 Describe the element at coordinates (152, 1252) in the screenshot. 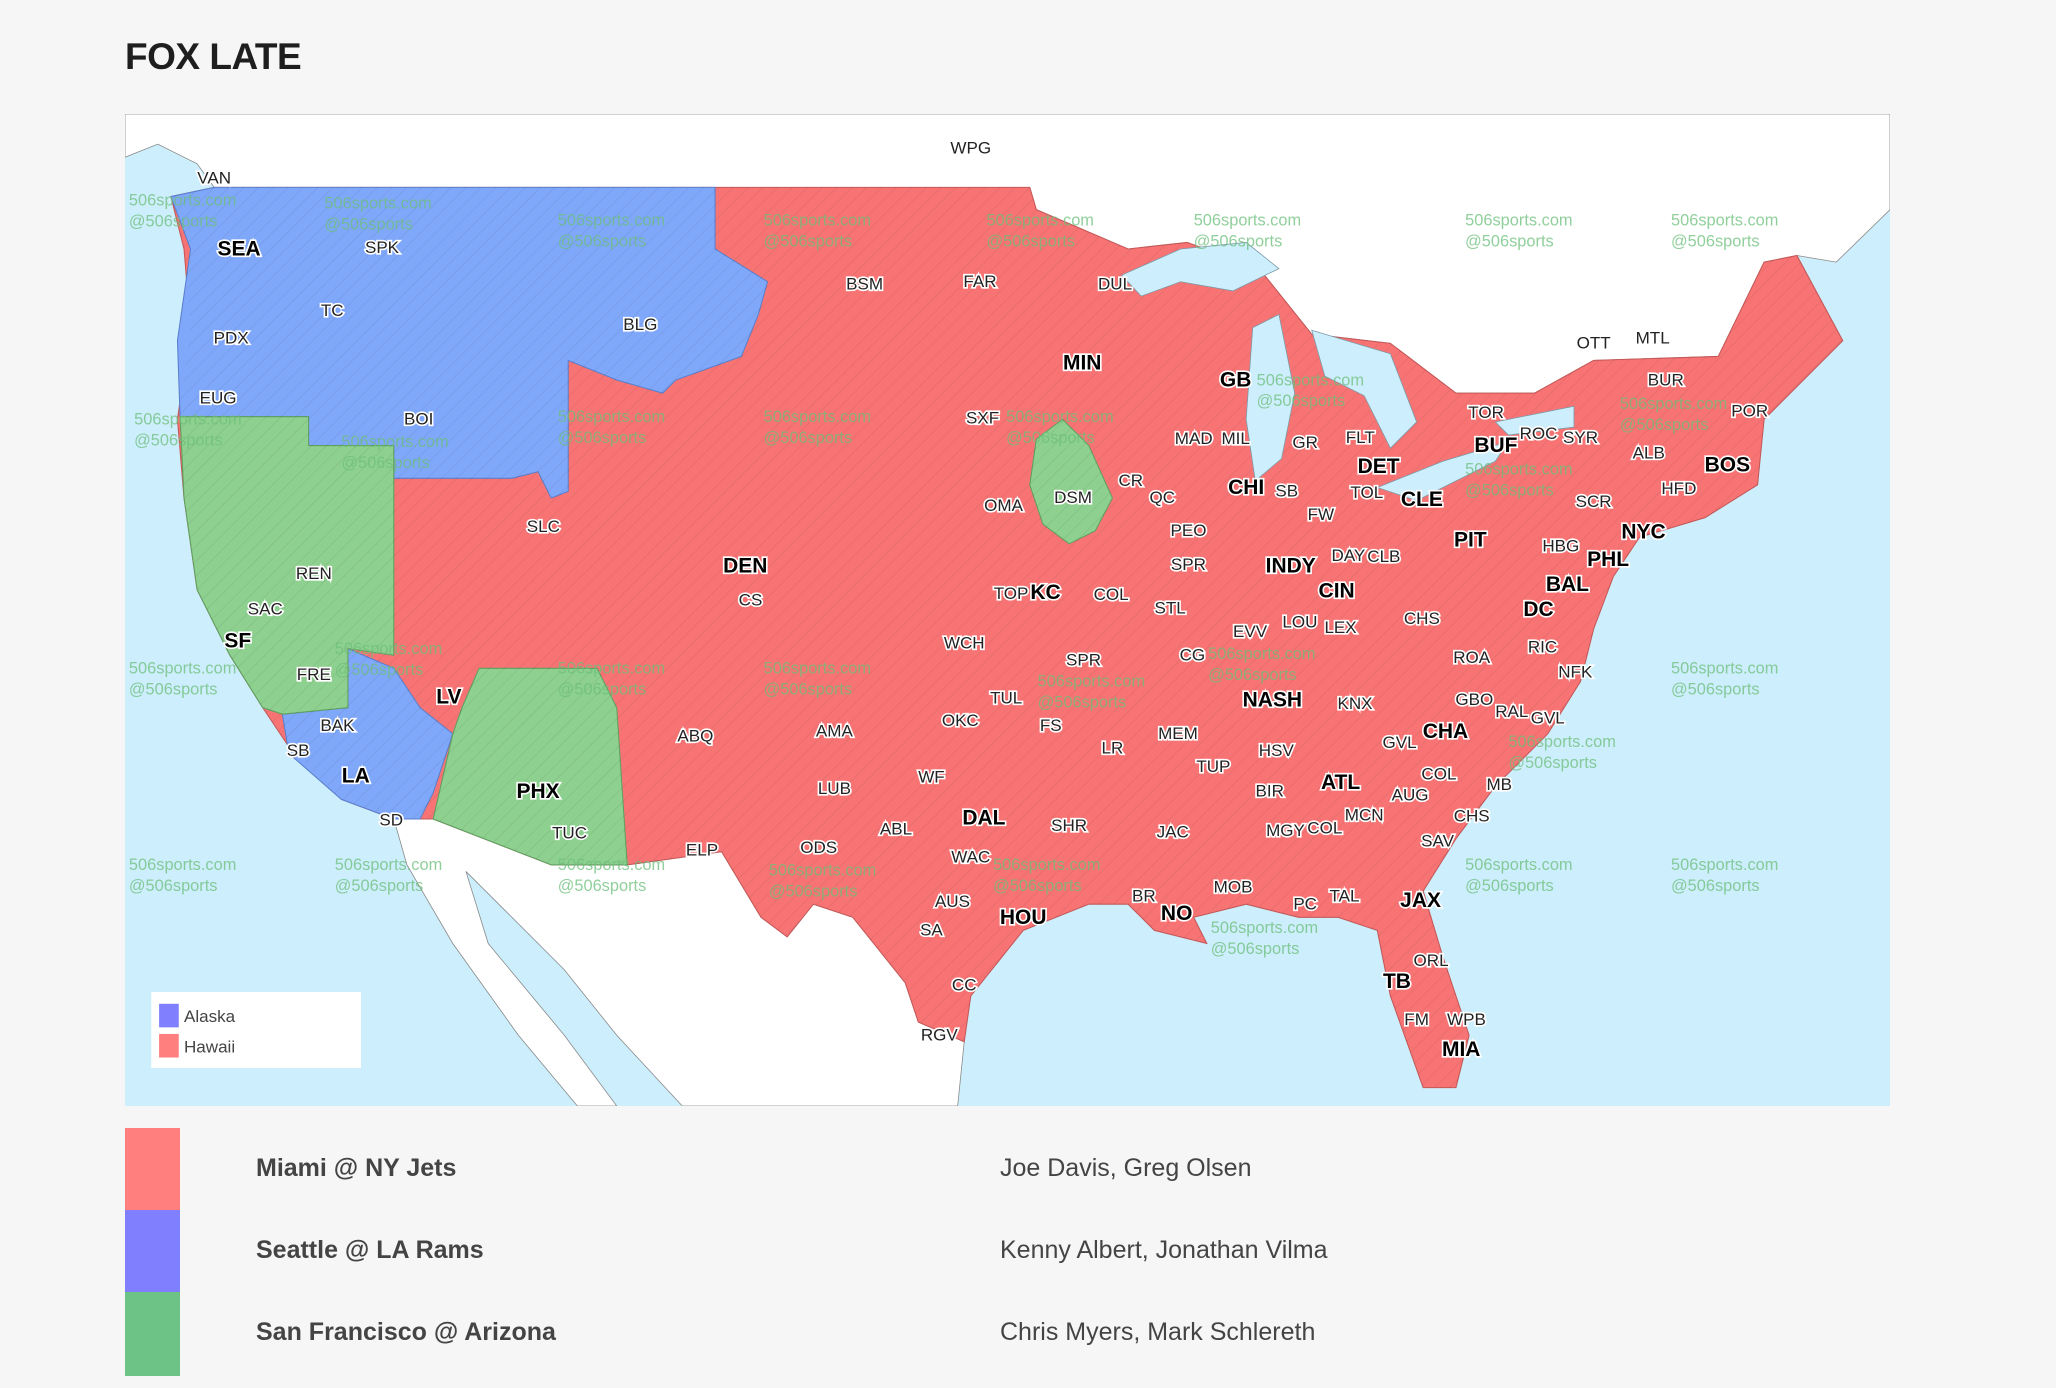

I see `color-swatch-blue` at that location.